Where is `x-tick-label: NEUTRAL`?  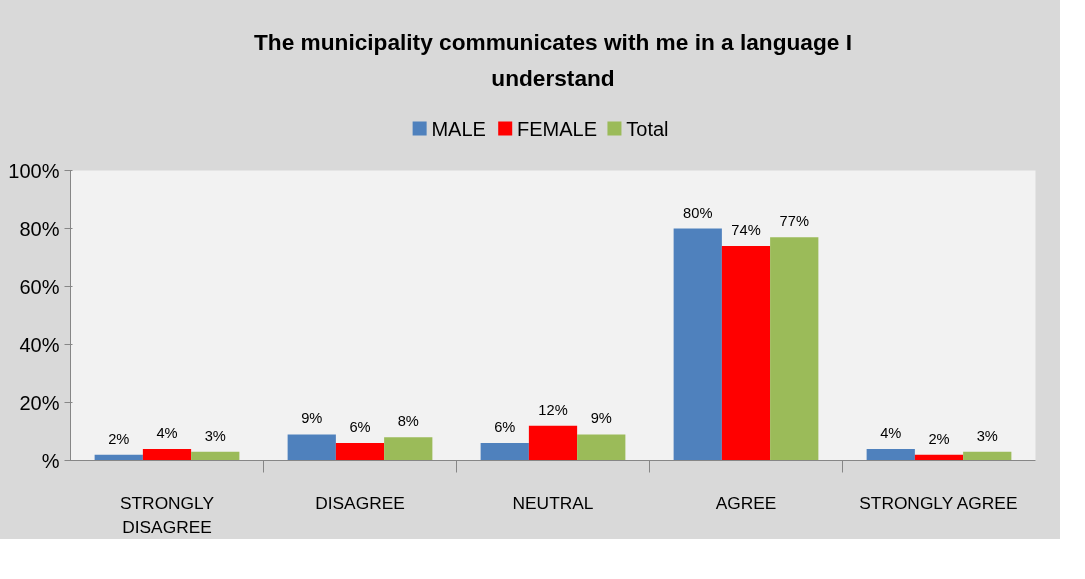
x-tick-label: NEUTRAL is located at coordinates (553, 502).